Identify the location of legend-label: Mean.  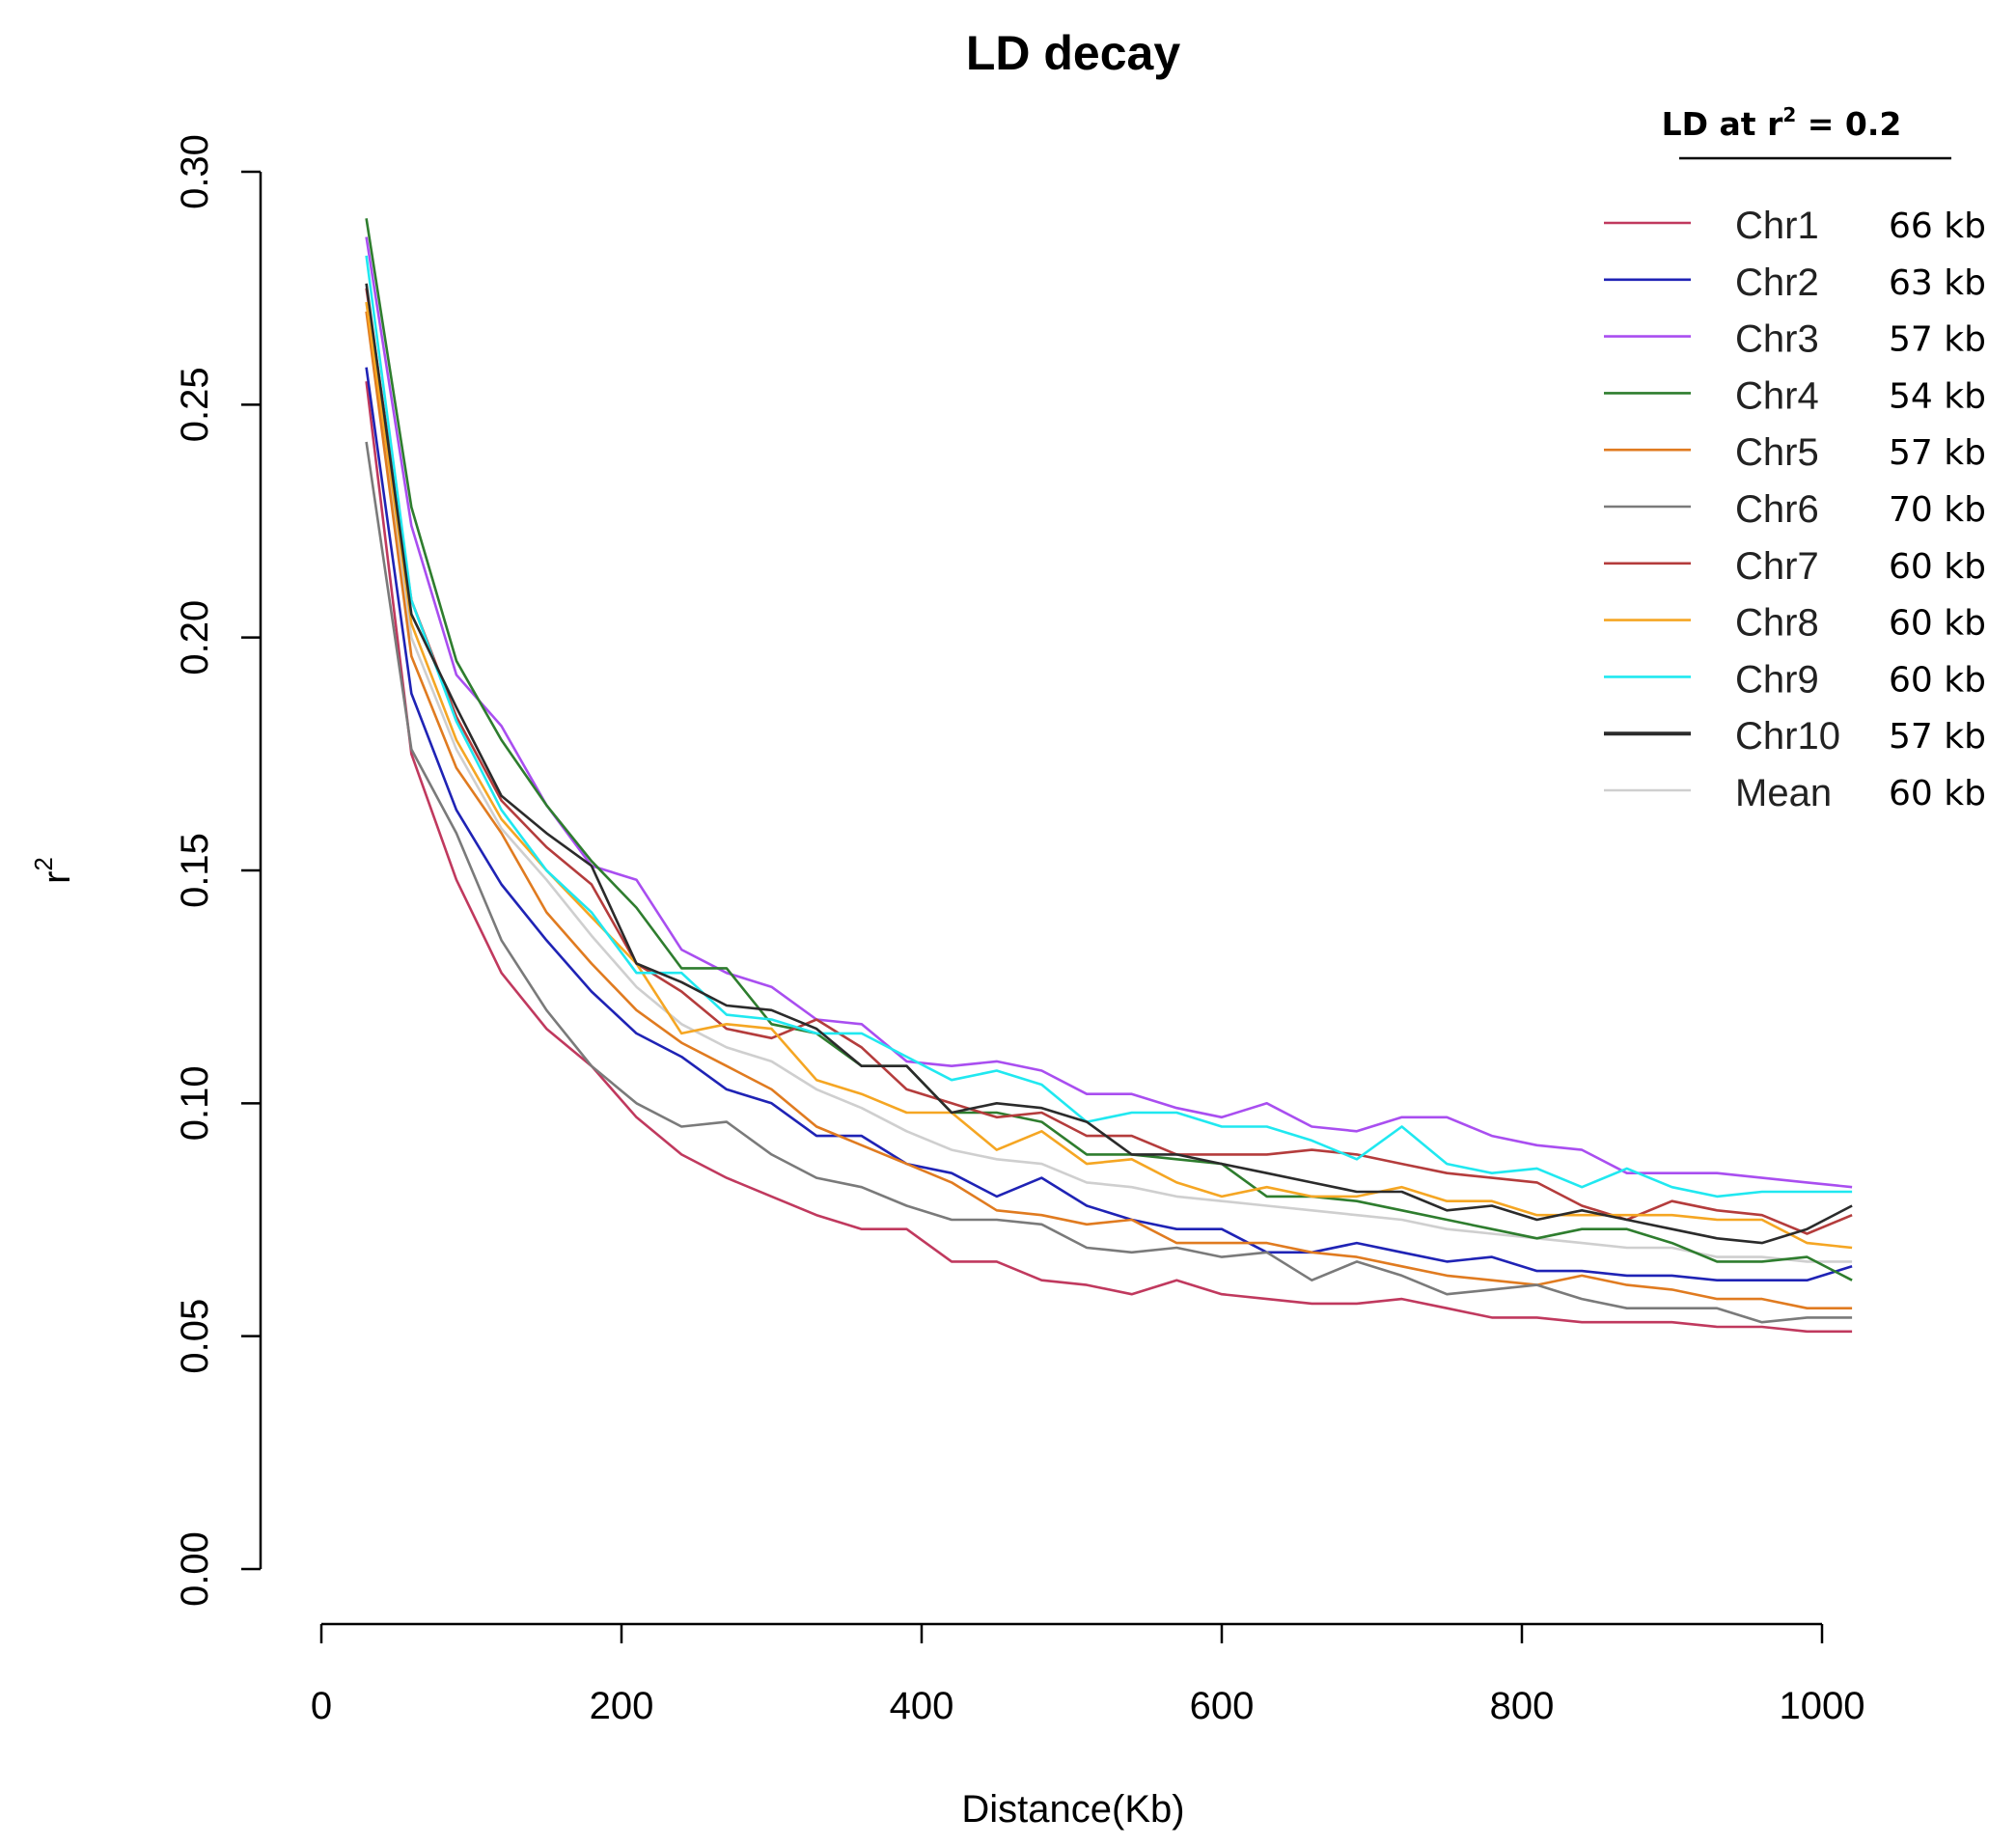
(1783, 793).